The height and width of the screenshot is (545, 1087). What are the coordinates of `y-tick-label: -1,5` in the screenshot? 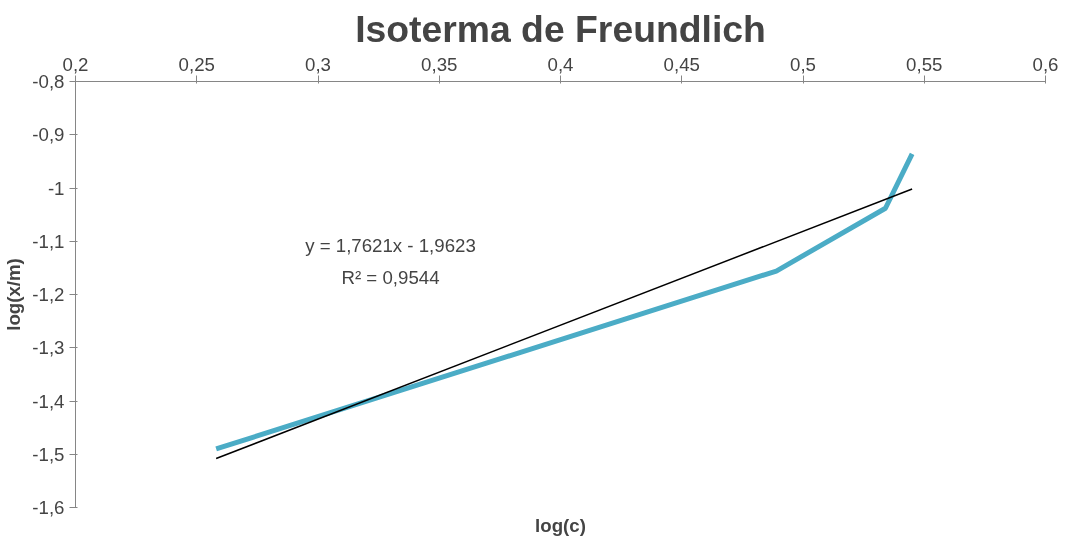 It's located at (48, 454).